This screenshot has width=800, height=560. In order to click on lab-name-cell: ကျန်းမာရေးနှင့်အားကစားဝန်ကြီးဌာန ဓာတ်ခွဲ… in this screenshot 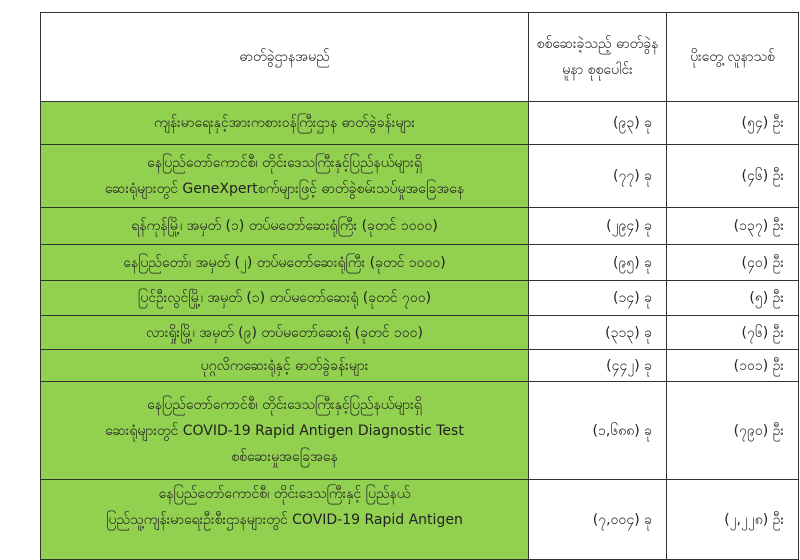, I will do `click(284, 123)`.